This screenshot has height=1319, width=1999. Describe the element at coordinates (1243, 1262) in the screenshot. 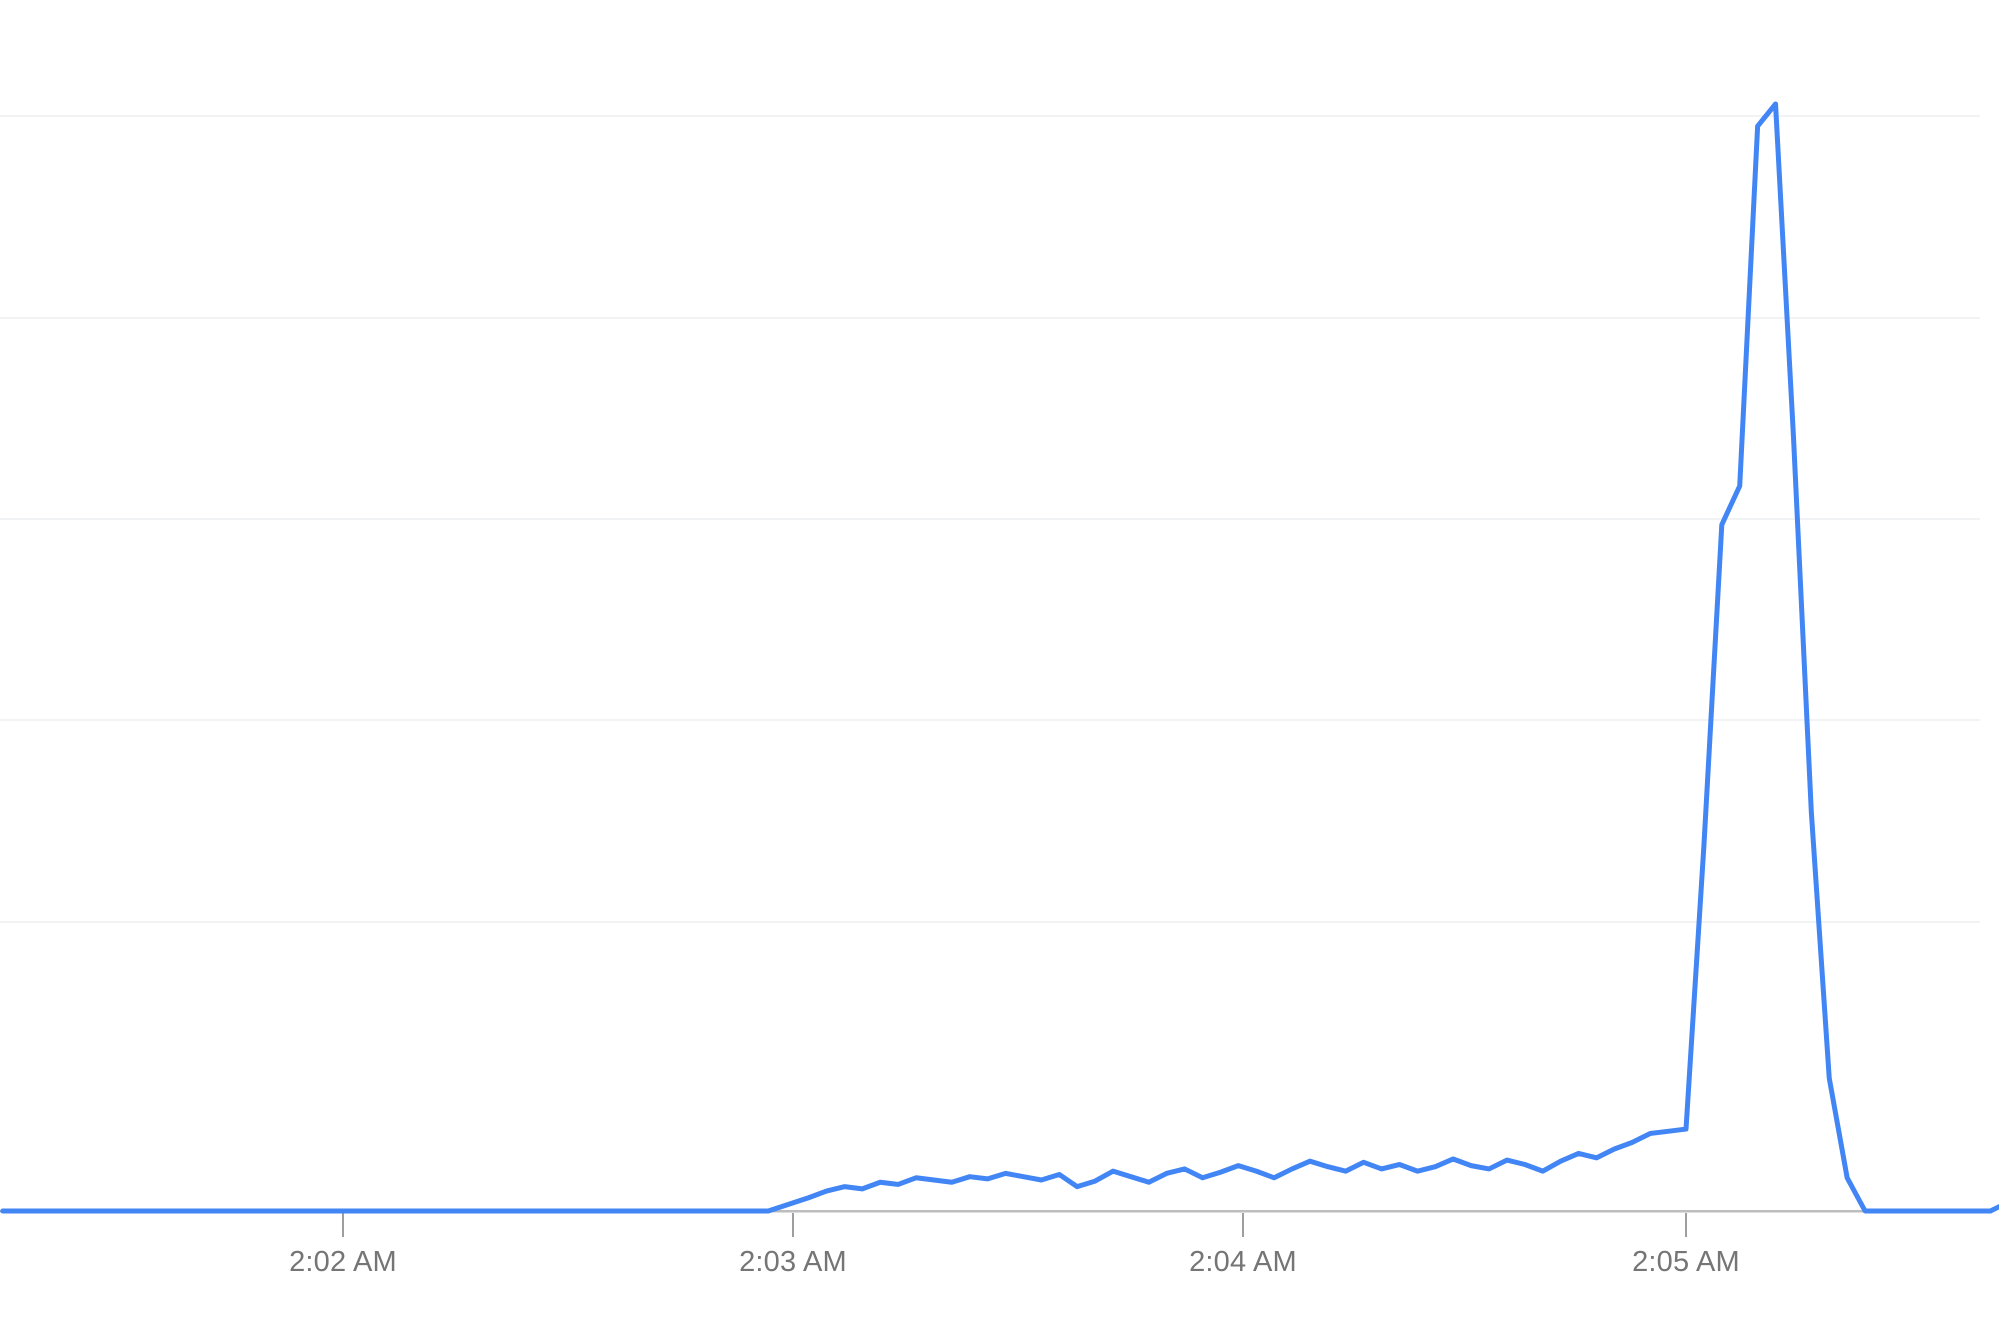

I see `x-tick-label-2: 2:04 AM` at that location.